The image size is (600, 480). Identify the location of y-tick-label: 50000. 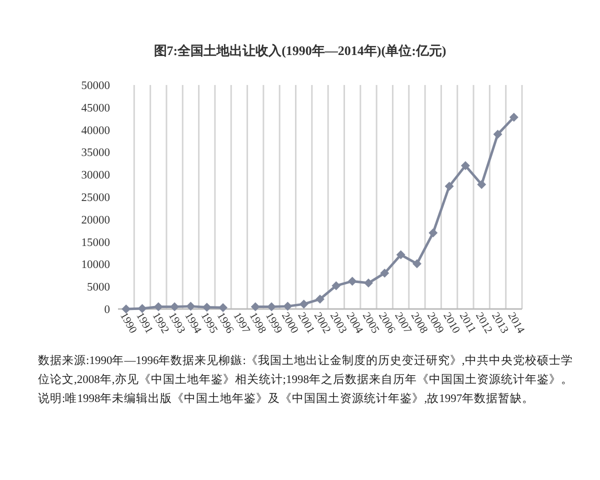
(95, 86).